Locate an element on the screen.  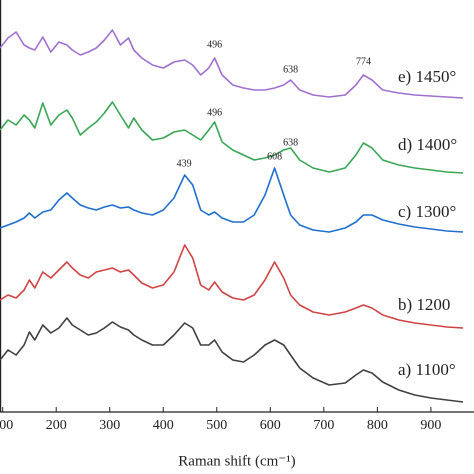
series-label: e) 1450° is located at coordinates (427, 76).